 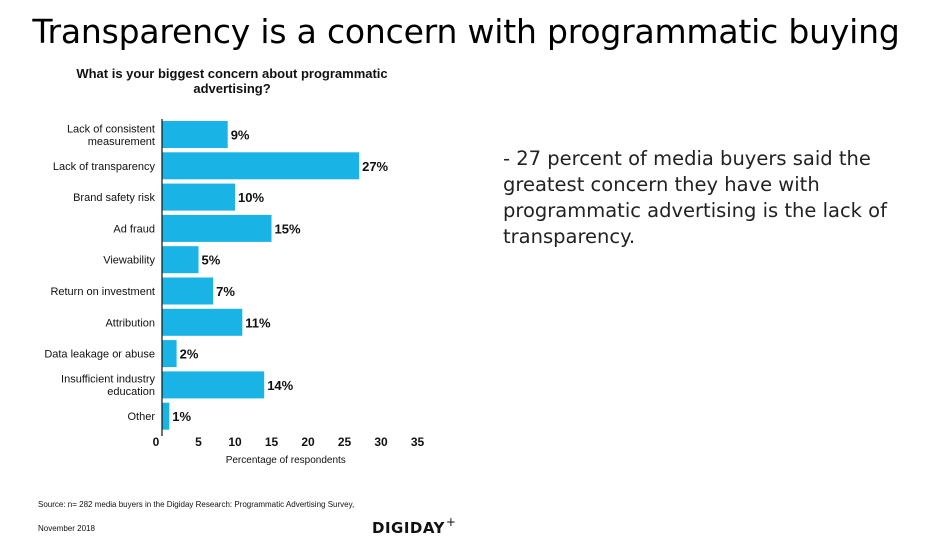 I want to click on category-label-line: Attribution, so click(x=130, y=323).